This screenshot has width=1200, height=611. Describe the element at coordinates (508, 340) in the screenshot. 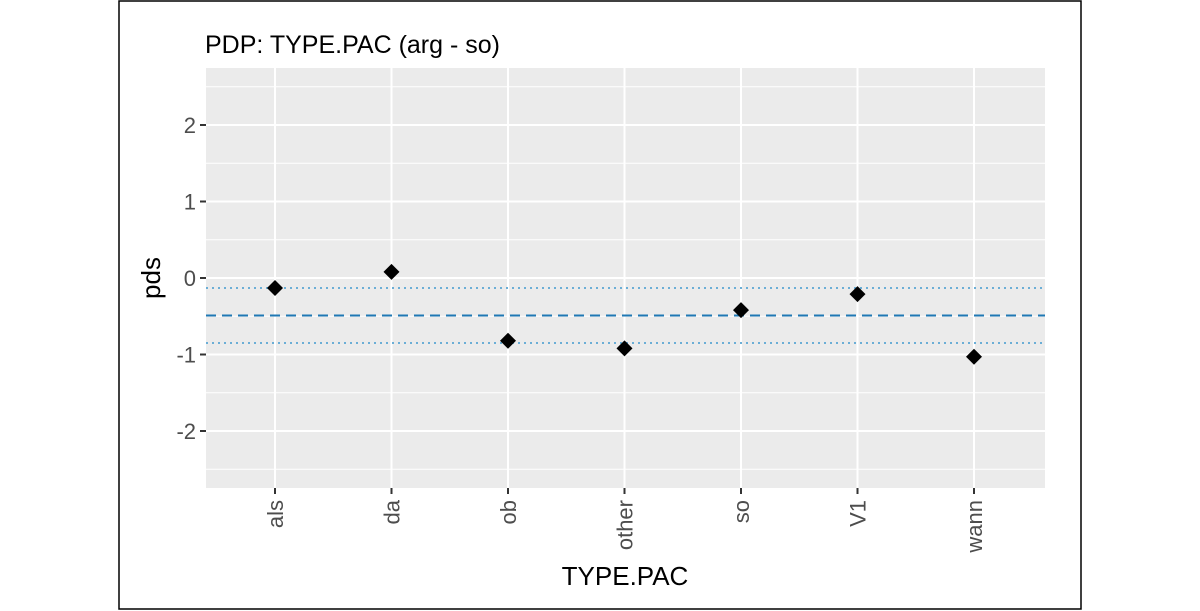

I see `data-point-ob` at that location.